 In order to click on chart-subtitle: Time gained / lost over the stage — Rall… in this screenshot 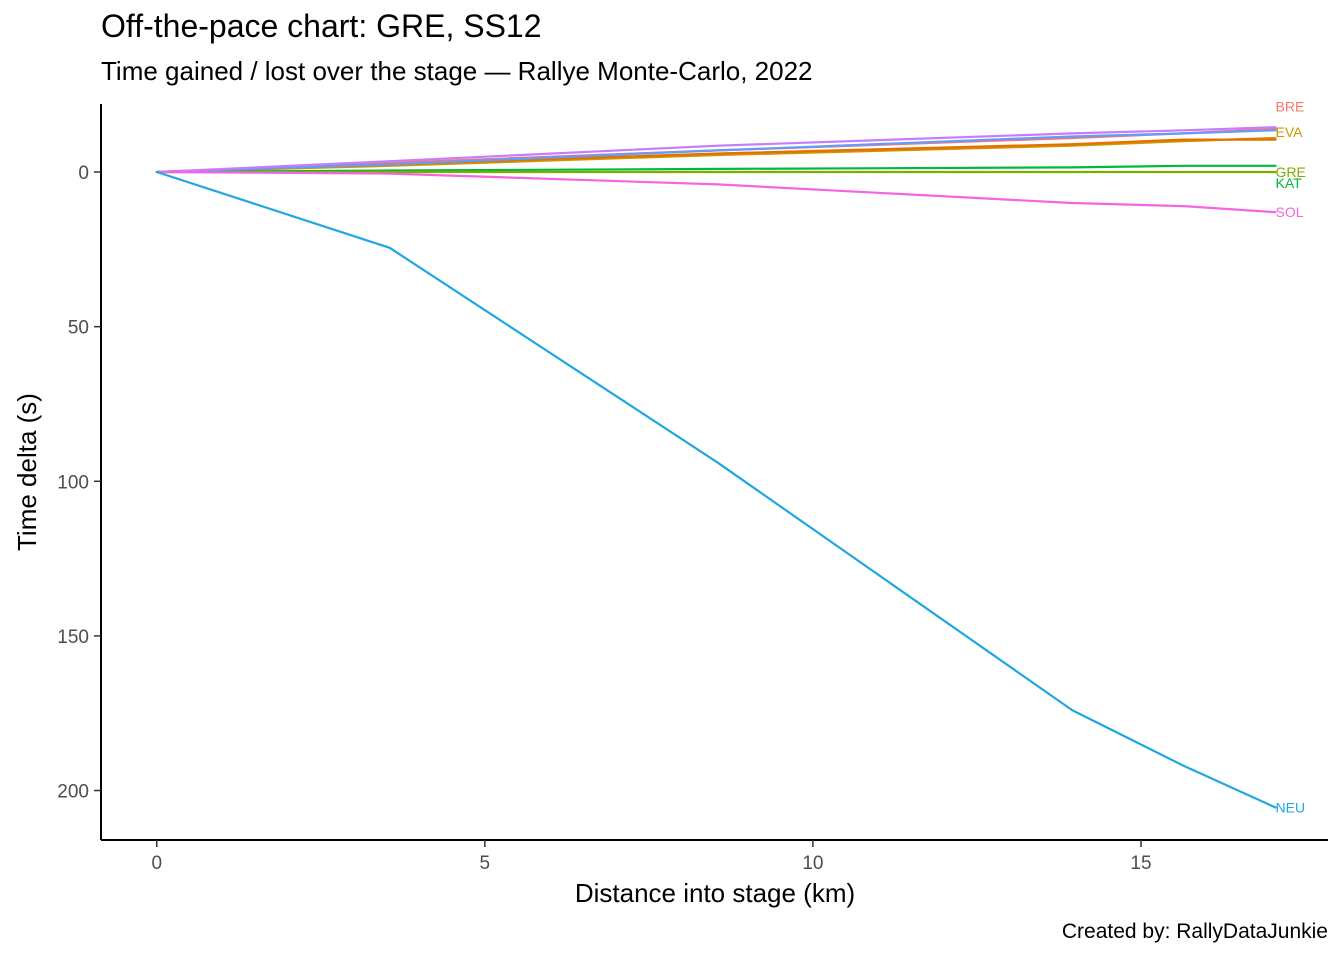, I will do `click(457, 71)`.